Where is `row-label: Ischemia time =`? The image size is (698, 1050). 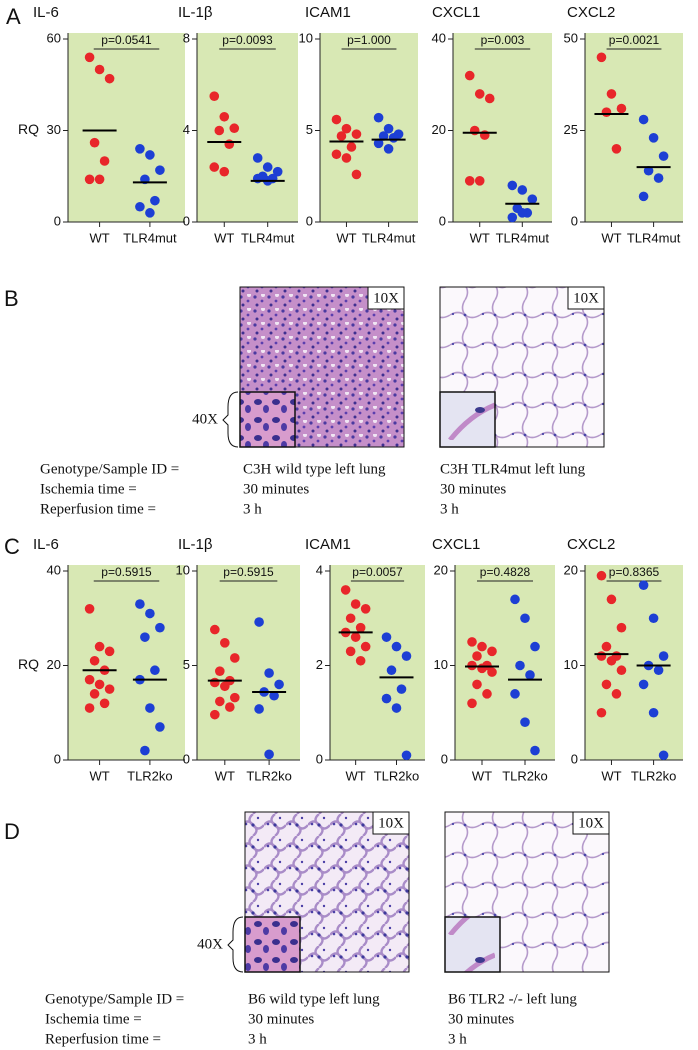 row-label: Ischemia time = is located at coordinates (88, 489).